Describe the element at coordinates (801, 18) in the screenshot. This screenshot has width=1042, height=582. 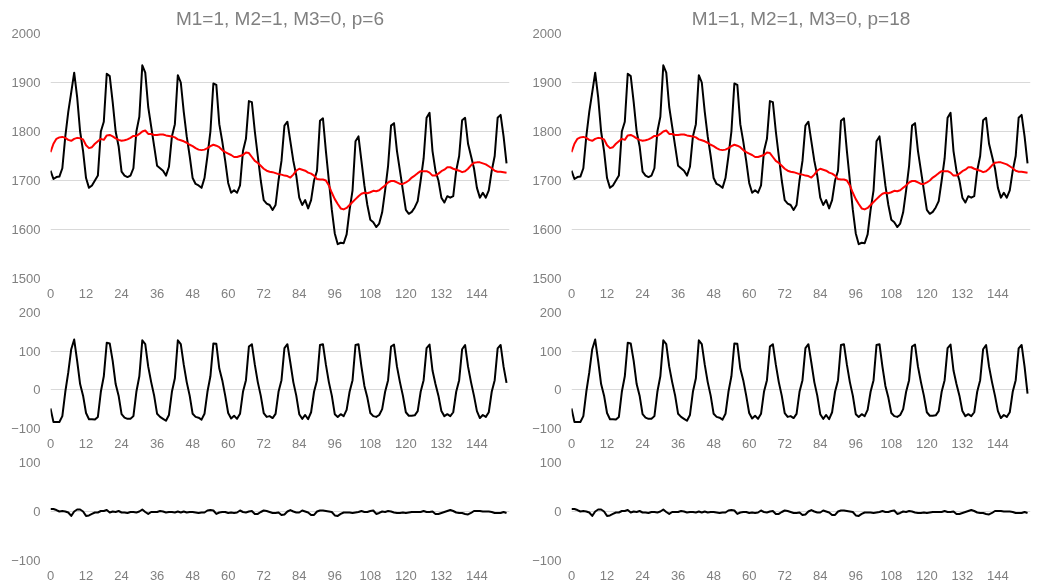
I see `chart-title: M1=1, M2=1, M3=0, p=18` at that location.